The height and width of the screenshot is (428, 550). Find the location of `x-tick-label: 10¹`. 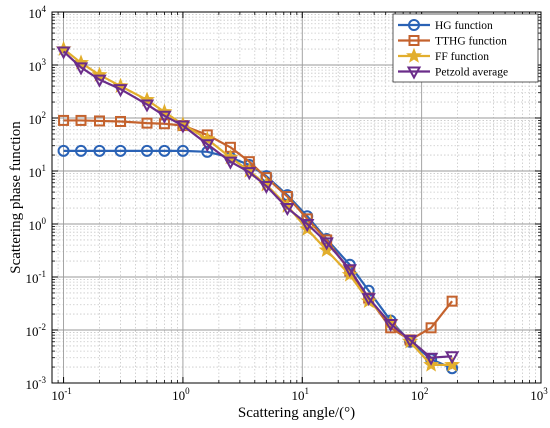

x-tick-label: 10¹ is located at coordinates (301, 394).